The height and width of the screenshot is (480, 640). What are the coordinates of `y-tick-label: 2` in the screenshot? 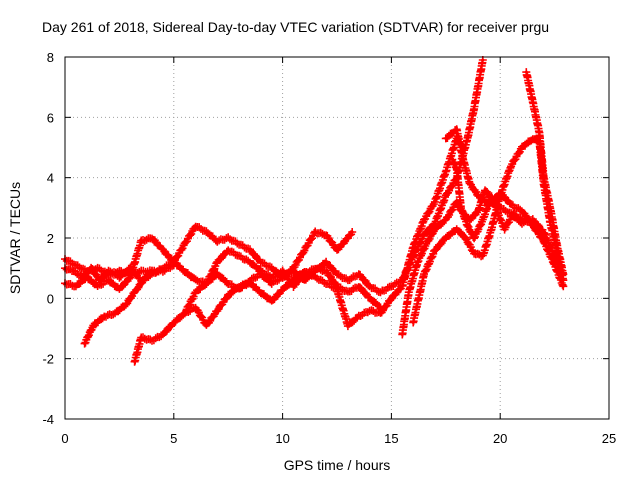 It's located at (50, 238).